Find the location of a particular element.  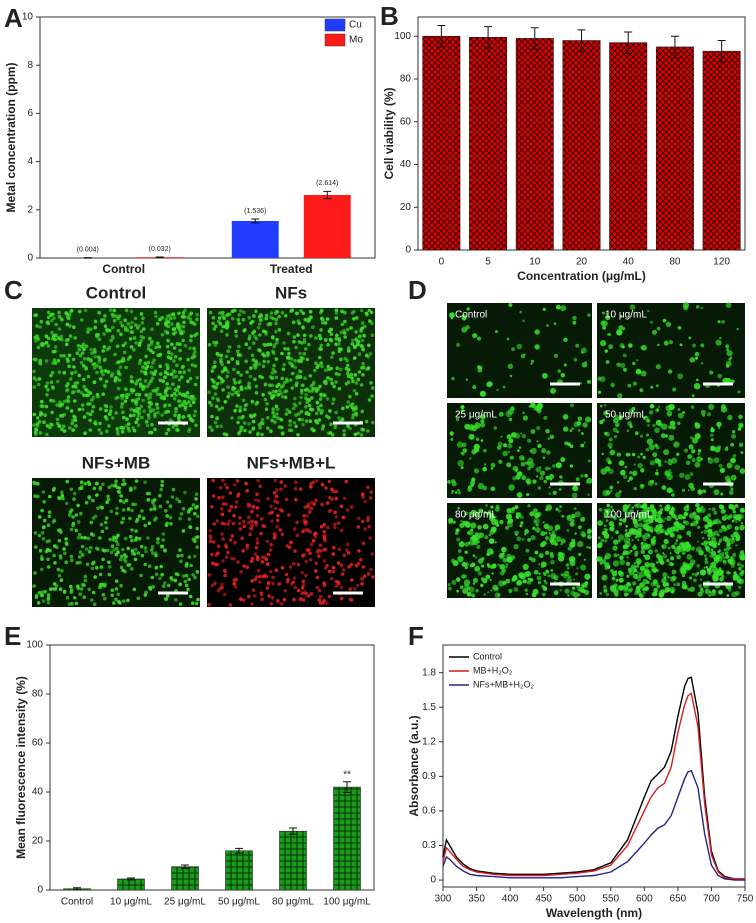

panel-letter: F is located at coordinates (416, 636).